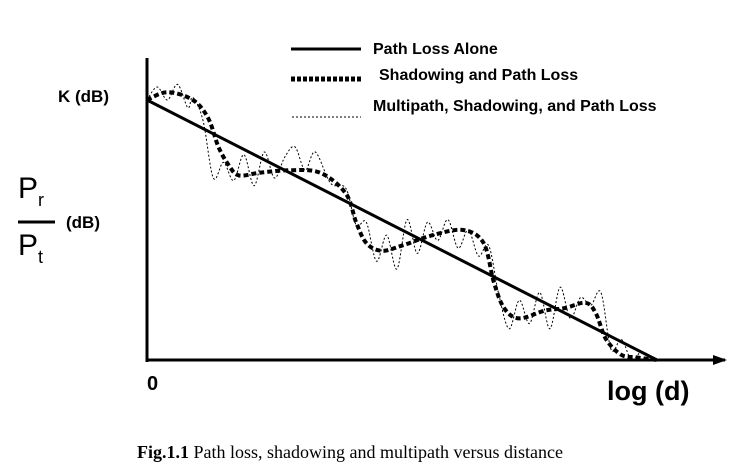  Describe the element at coordinates (435, 49) in the screenshot. I see `legend-label-path-loss: Path Loss Alone` at that location.